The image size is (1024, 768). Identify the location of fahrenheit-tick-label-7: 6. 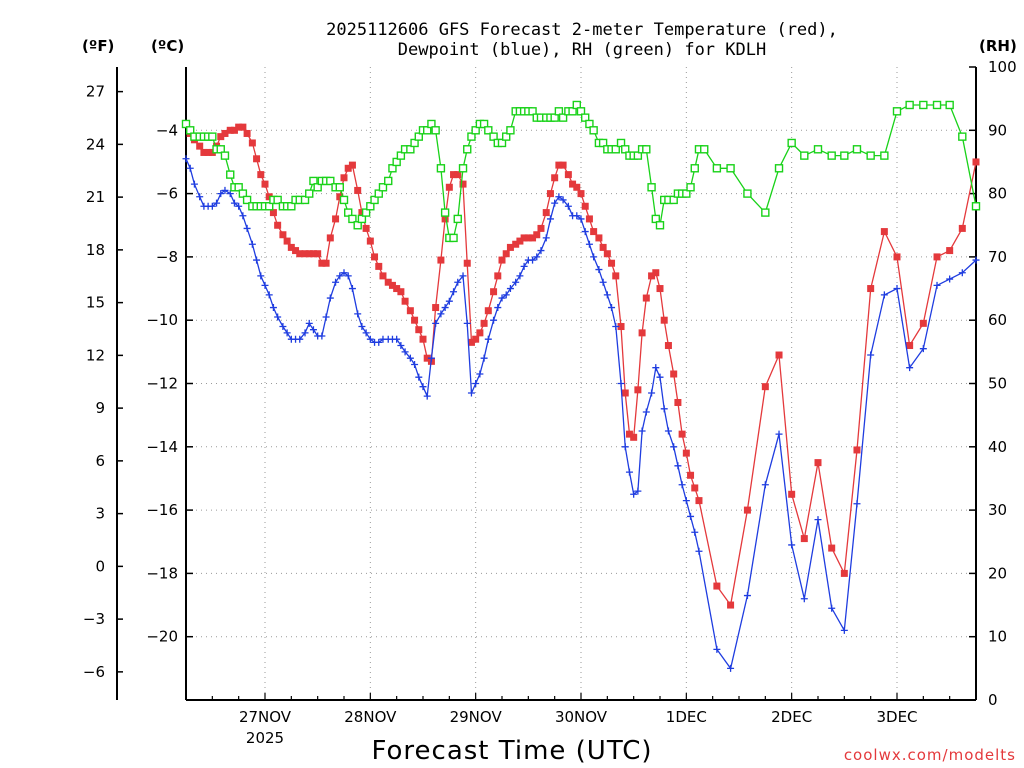
(100, 461).